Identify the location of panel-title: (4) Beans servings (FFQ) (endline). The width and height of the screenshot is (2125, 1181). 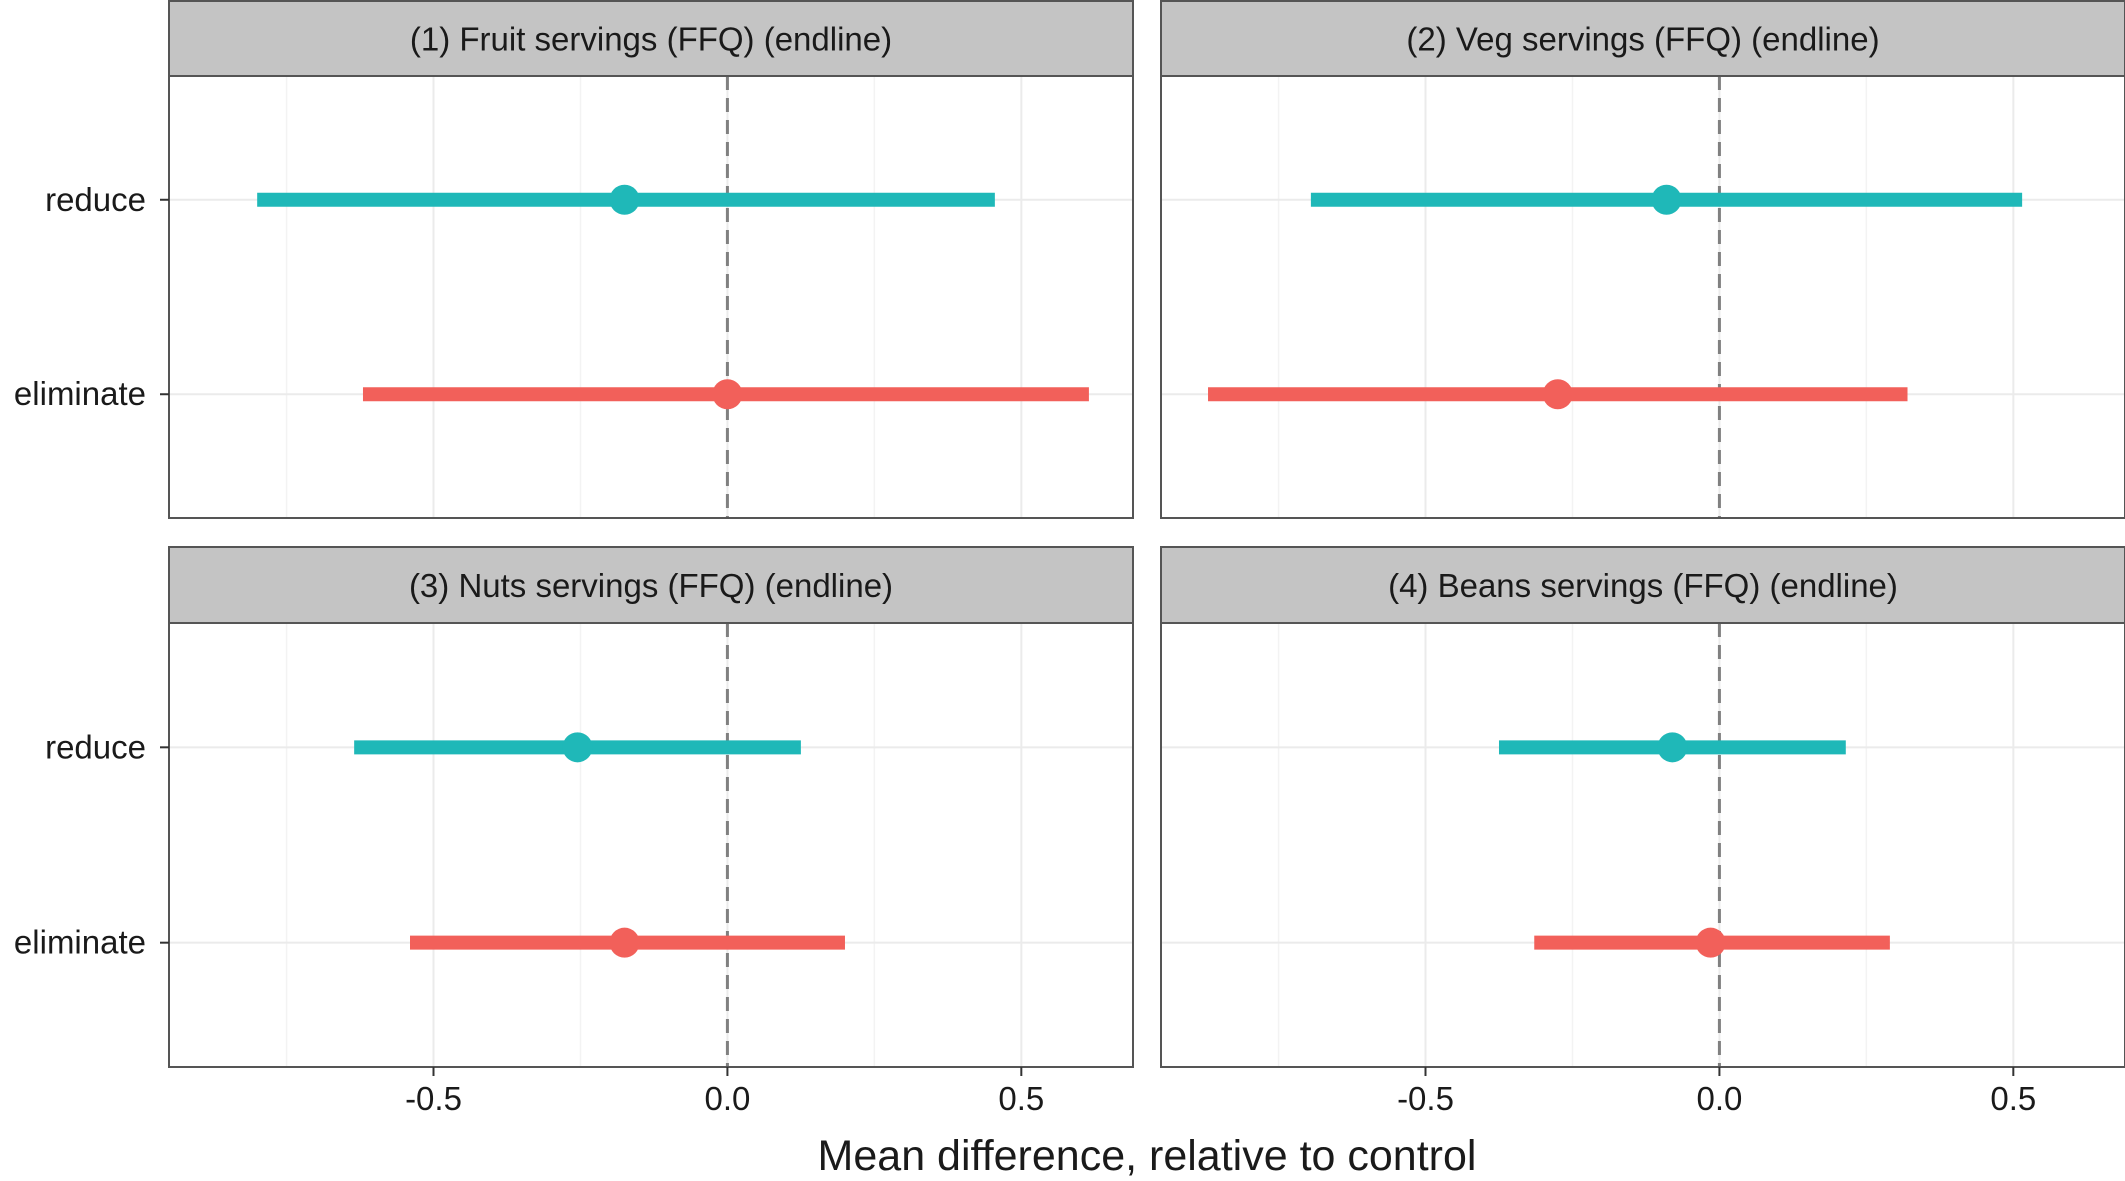
(1643, 585).